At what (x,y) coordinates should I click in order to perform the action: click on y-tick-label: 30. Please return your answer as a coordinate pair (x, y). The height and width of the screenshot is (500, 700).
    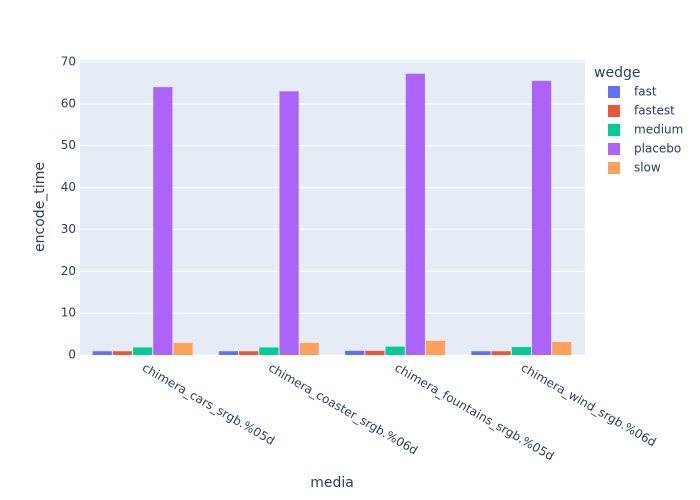
    Looking at the image, I should click on (68, 229).